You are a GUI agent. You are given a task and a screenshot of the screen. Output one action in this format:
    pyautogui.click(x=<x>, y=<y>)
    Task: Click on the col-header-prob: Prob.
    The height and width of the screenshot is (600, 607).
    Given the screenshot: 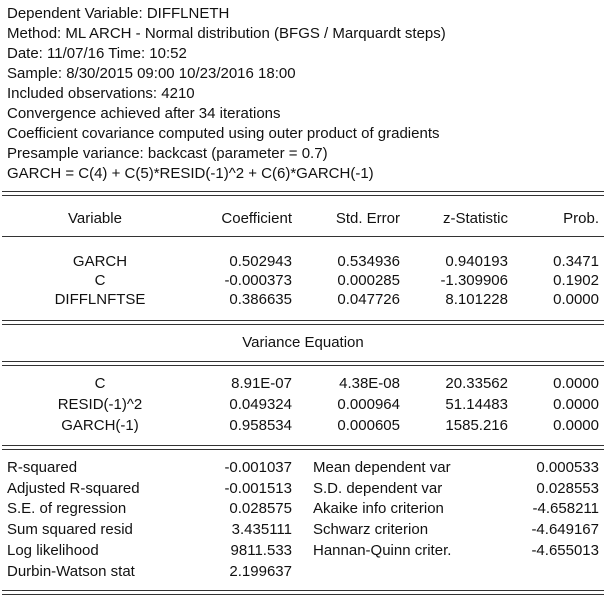 What is the action you would take?
    pyautogui.click(x=581, y=218)
    